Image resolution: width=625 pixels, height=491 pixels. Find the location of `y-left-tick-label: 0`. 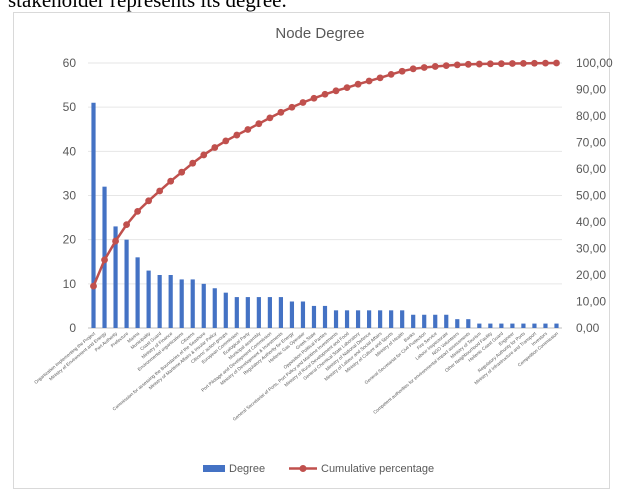

y-left-tick-label: 0 is located at coordinates (72, 328).